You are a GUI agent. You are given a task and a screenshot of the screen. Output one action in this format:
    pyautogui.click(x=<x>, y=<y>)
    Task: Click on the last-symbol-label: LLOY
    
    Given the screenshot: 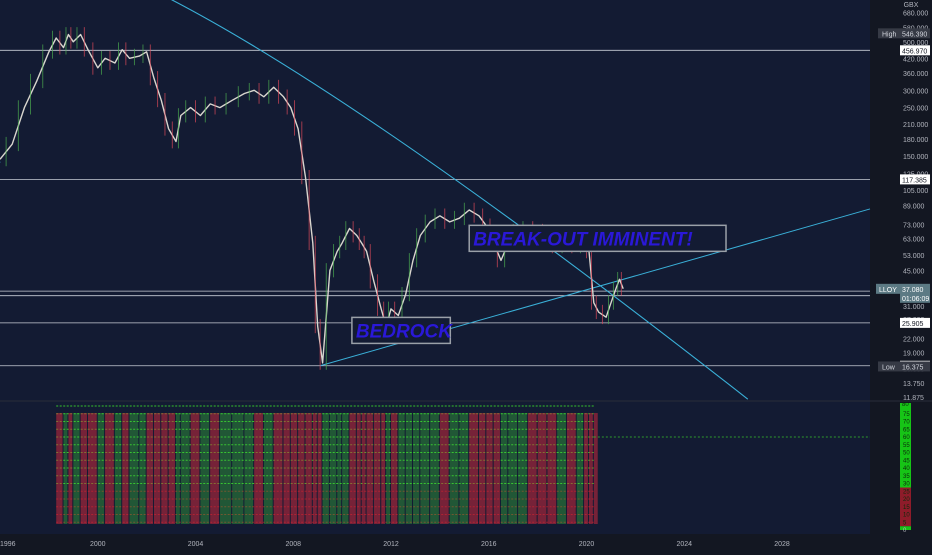 What is the action you would take?
    pyautogui.click(x=888, y=290)
    